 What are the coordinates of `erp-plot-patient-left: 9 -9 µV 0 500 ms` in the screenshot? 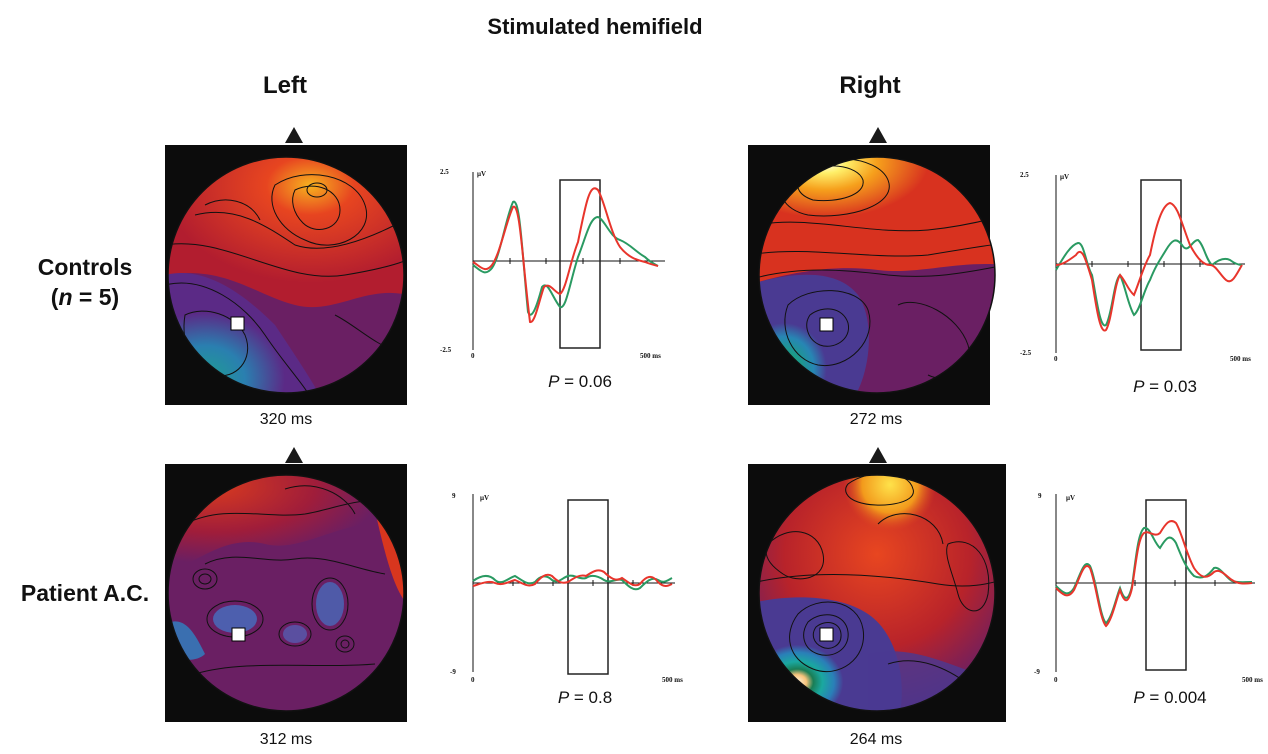 It's located at (566, 588).